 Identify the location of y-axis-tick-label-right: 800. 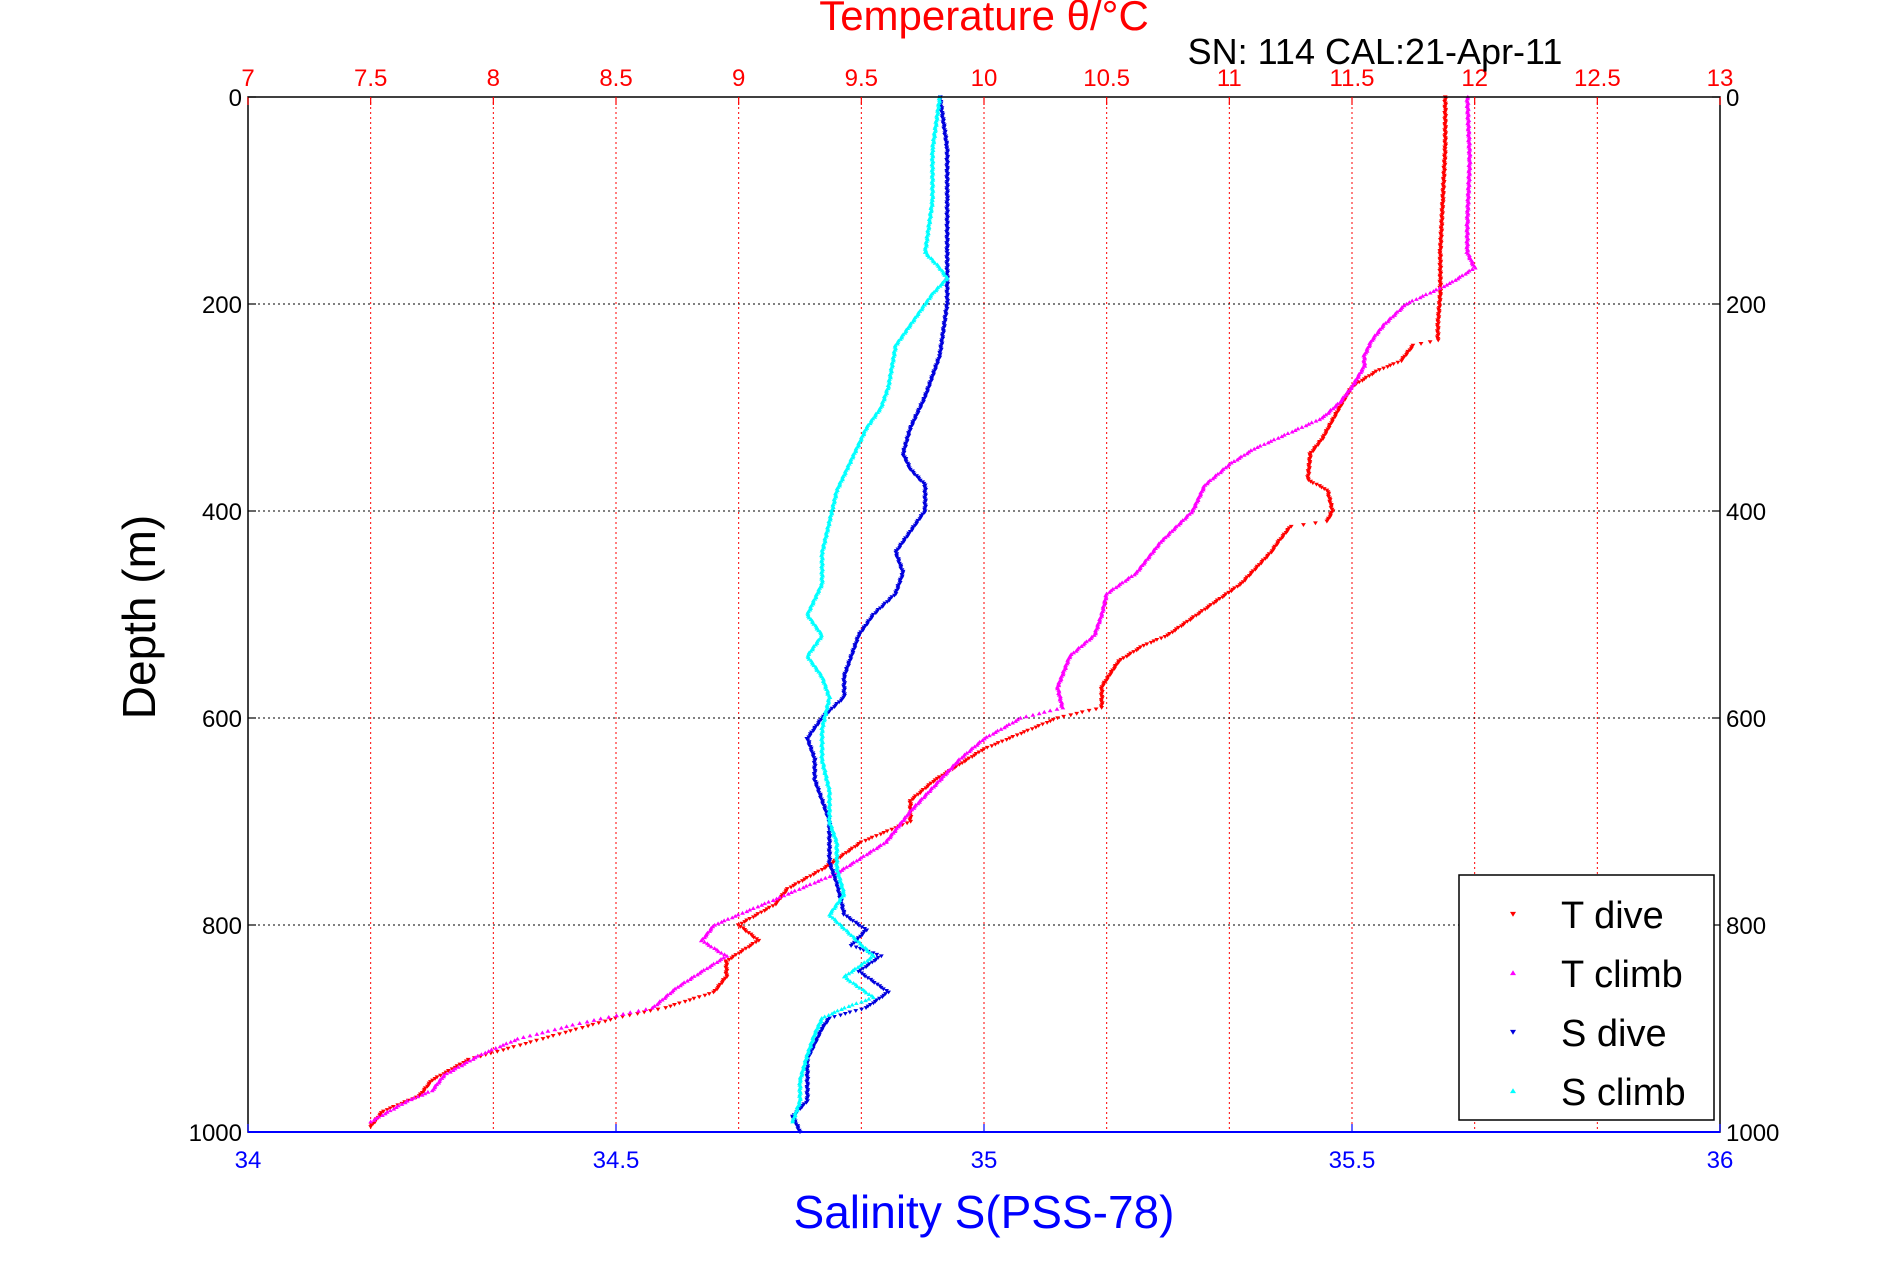
(1746, 926).